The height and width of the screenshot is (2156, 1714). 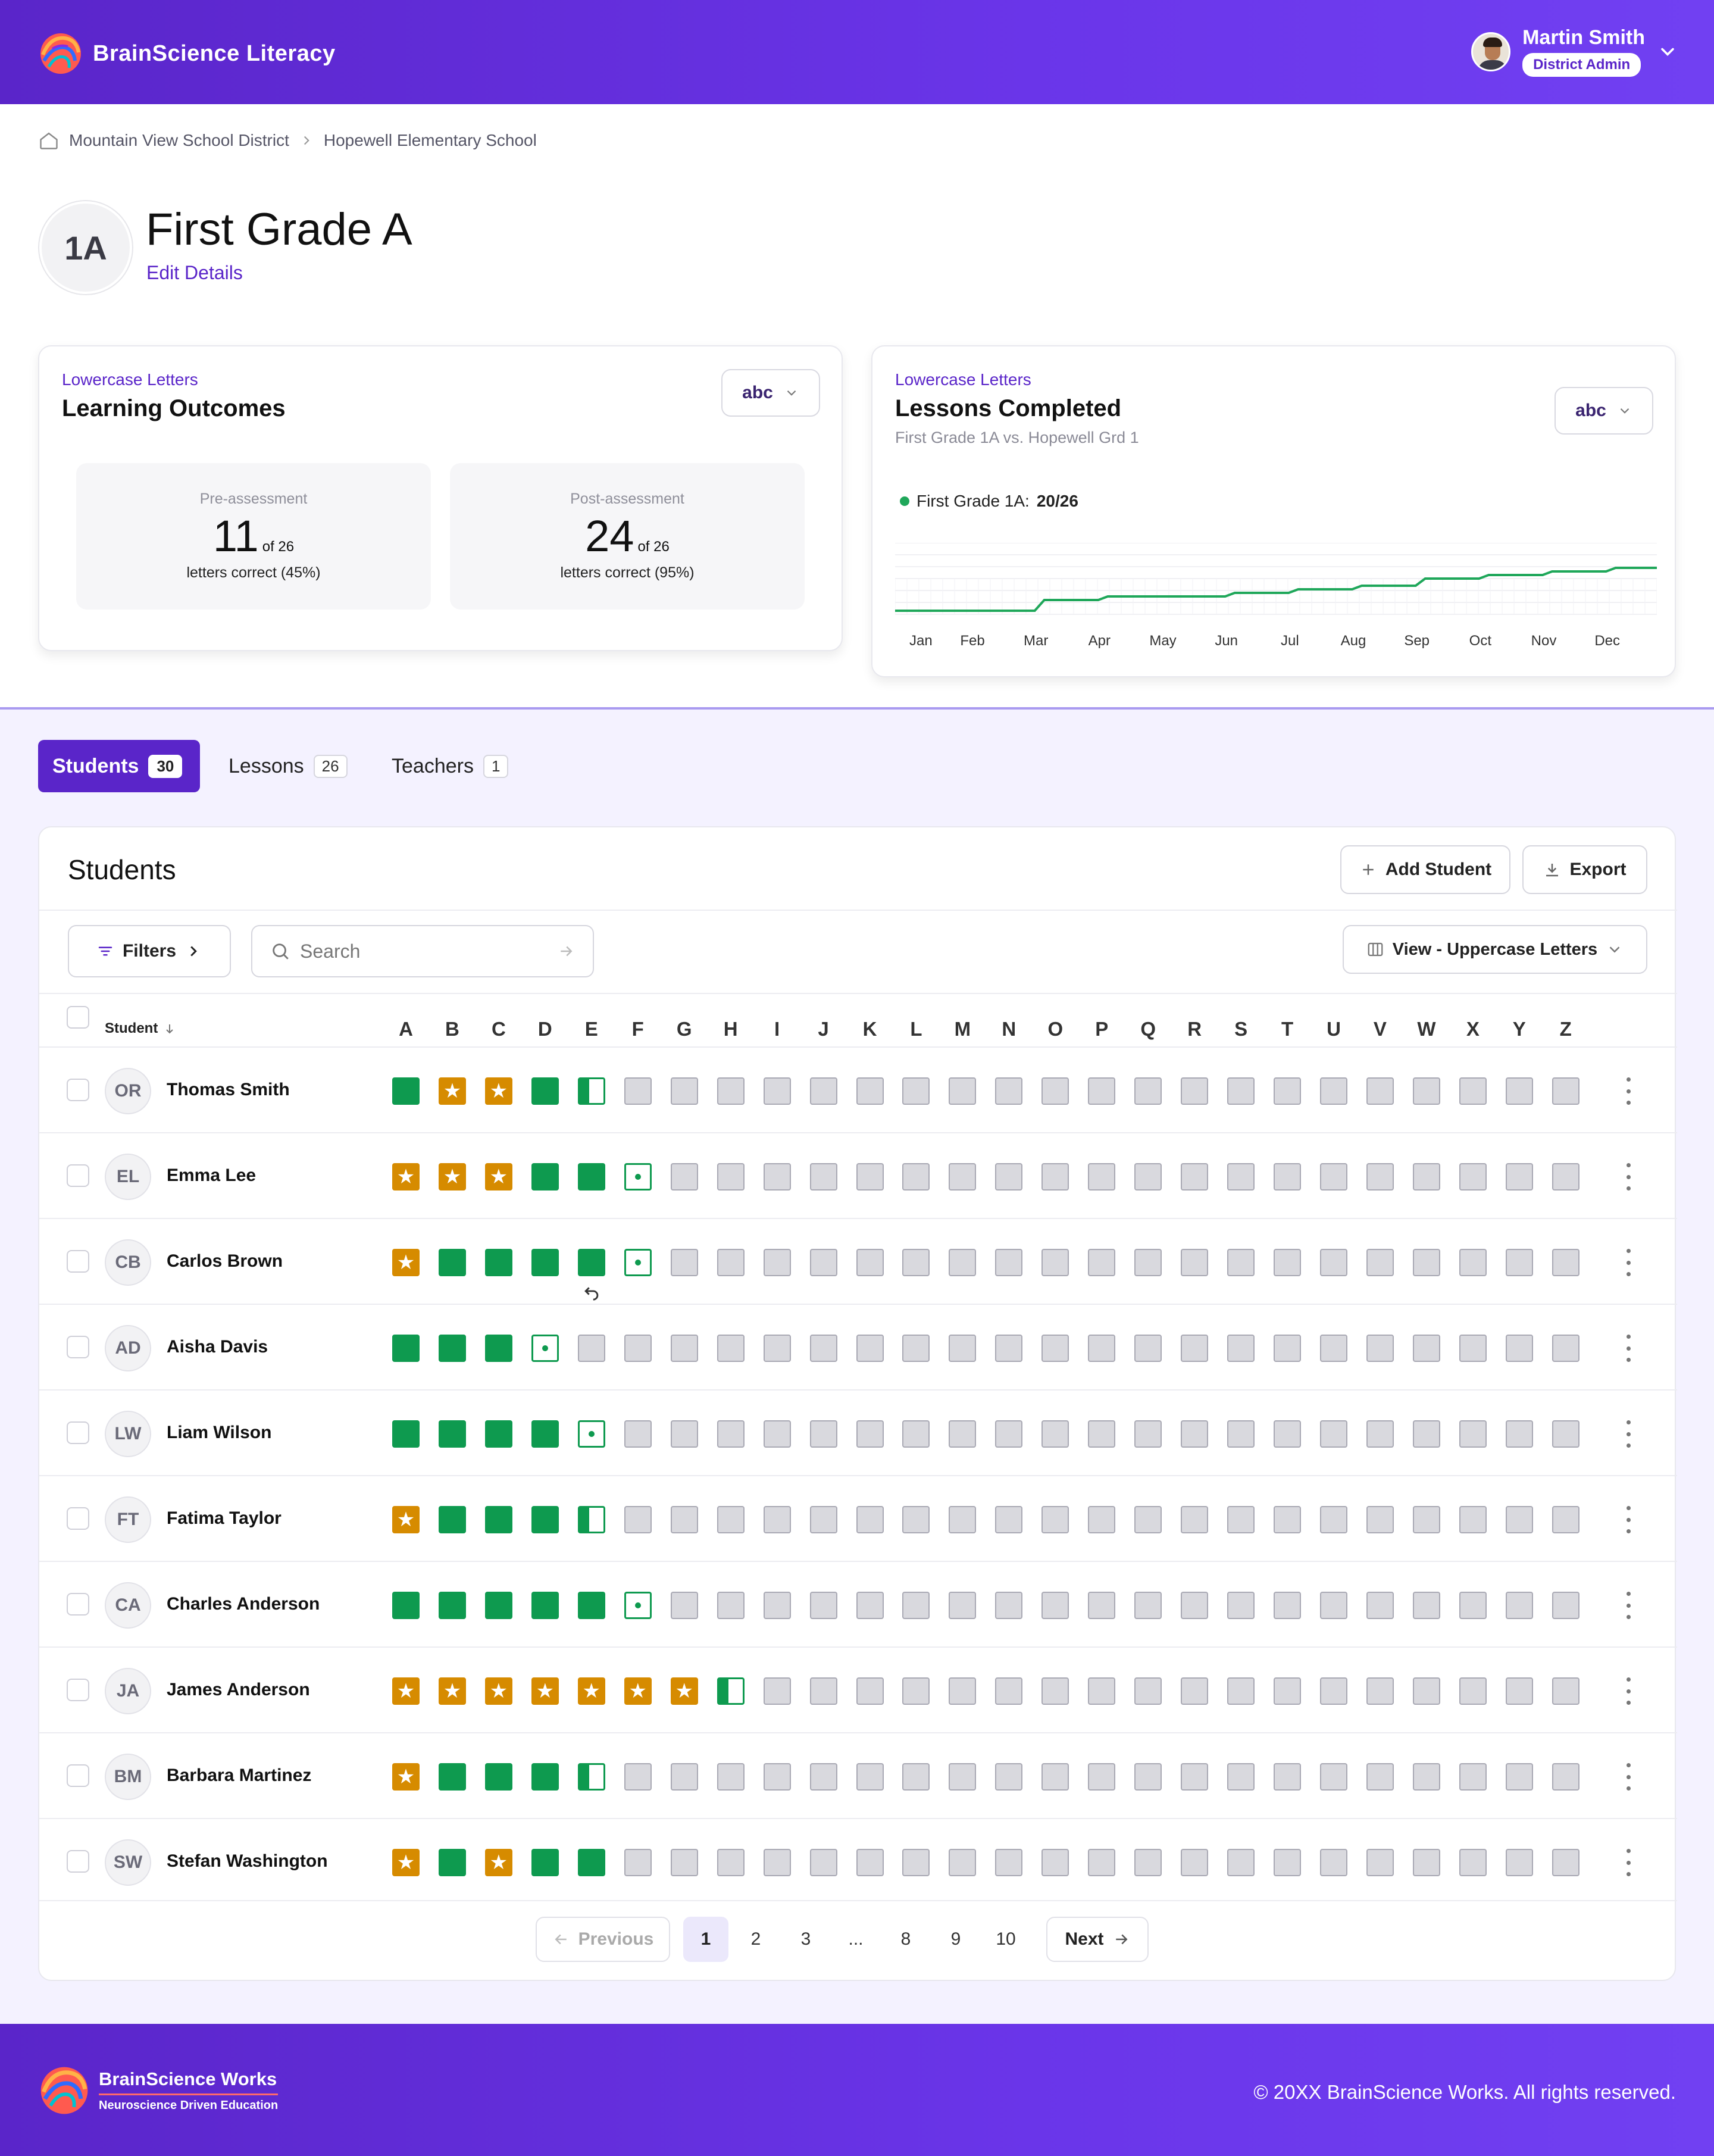 What do you see at coordinates (243, 1604) in the screenshot?
I see `student-name: Charles Anderson` at bounding box center [243, 1604].